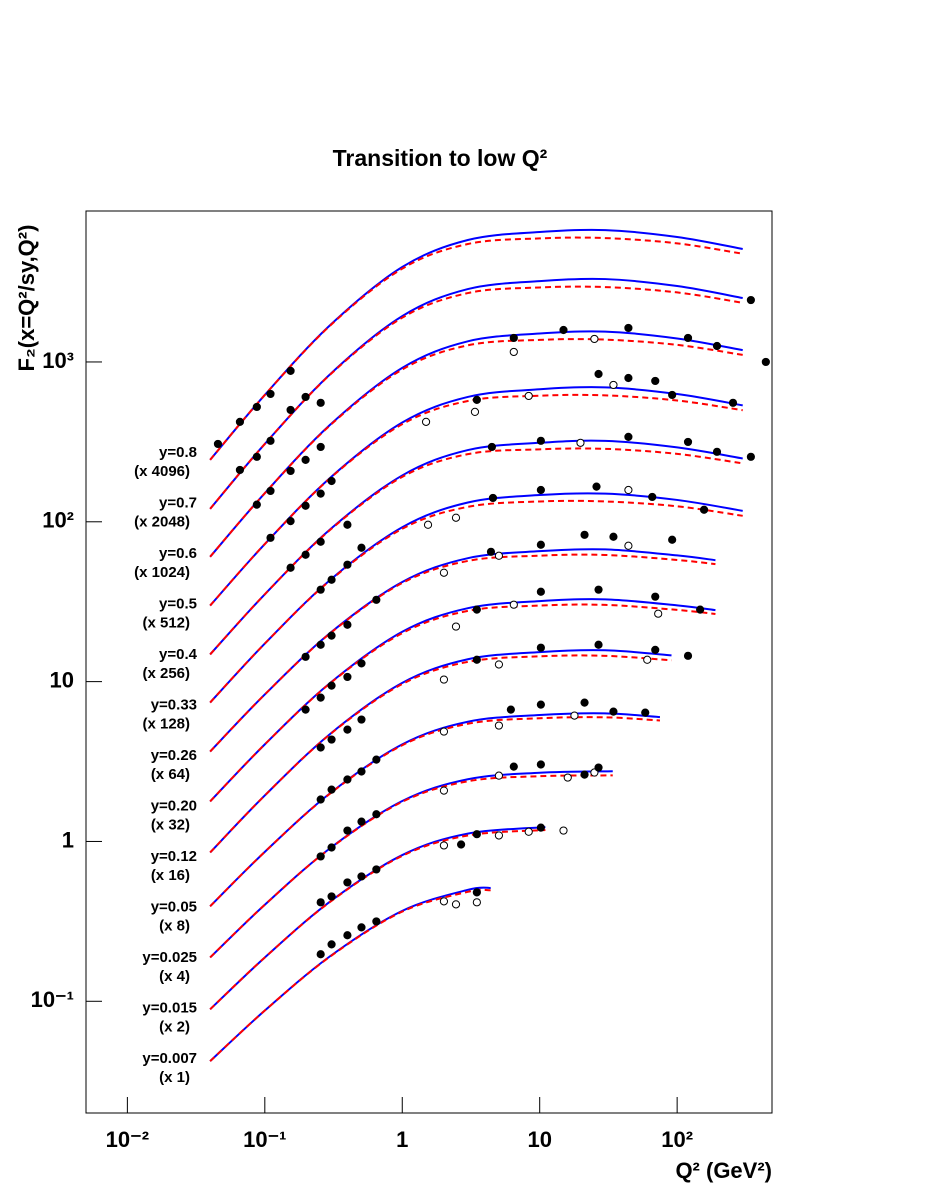 This screenshot has height=1199, width=926. Describe the element at coordinates (127, 1139) in the screenshot. I see `x-tick-label: 10⁻²` at that location.